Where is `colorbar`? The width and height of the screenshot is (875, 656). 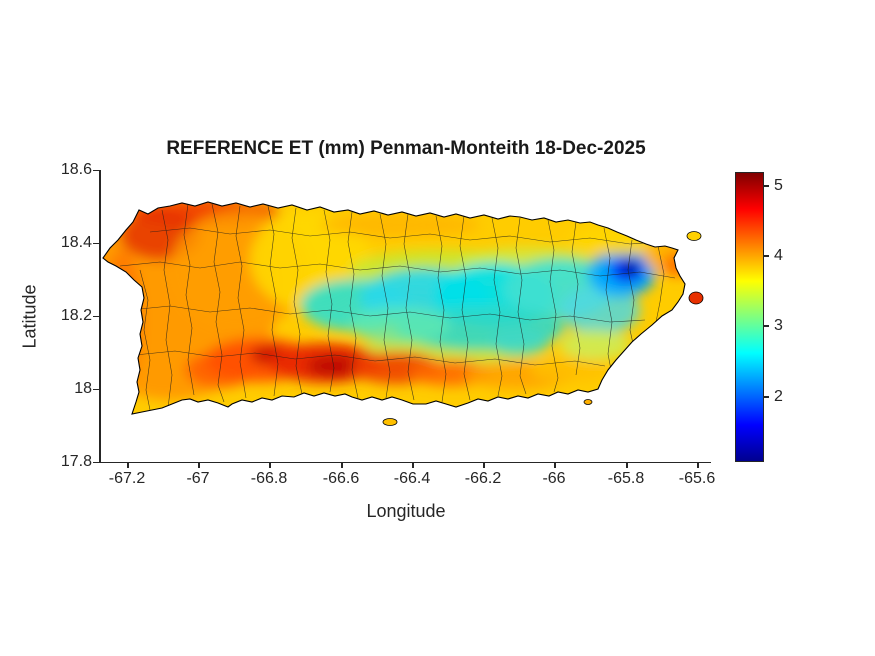 colorbar is located at coordinates (749, 317).